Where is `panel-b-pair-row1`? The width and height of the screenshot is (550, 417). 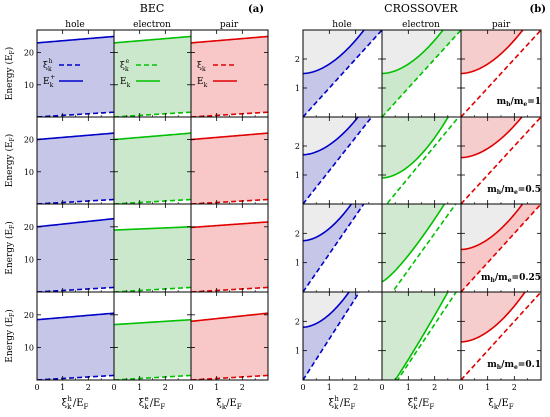 panel-b-pair-row1 is located at coordinates (501, 160).